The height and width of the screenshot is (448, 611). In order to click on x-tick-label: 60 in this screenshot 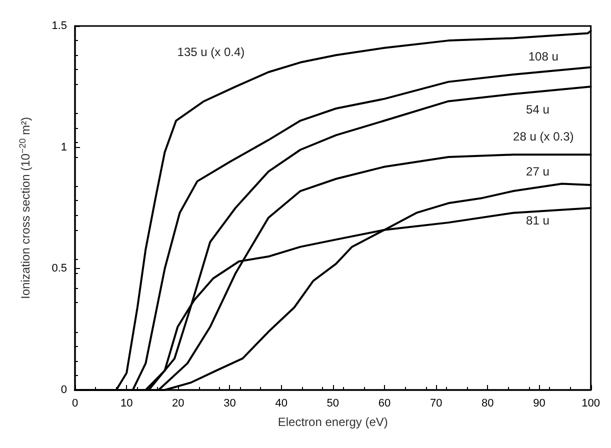, I will do `click(384, 404)`.